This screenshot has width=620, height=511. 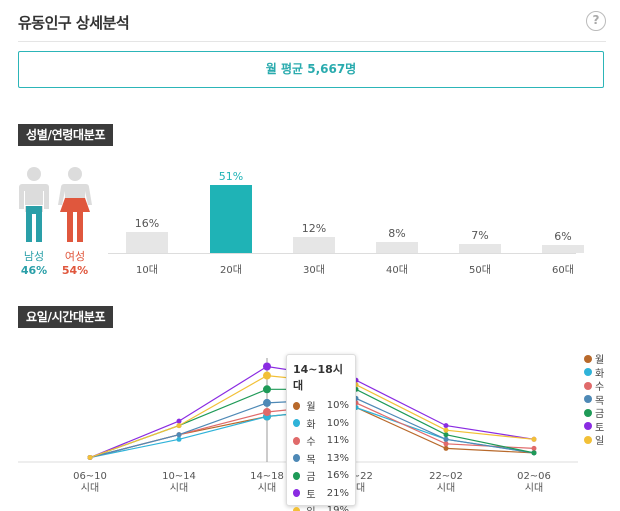 What do you see at coordinates (594, 359) in the screenshot?
I see `legend-item: 월` at bounding box center [594, 359].